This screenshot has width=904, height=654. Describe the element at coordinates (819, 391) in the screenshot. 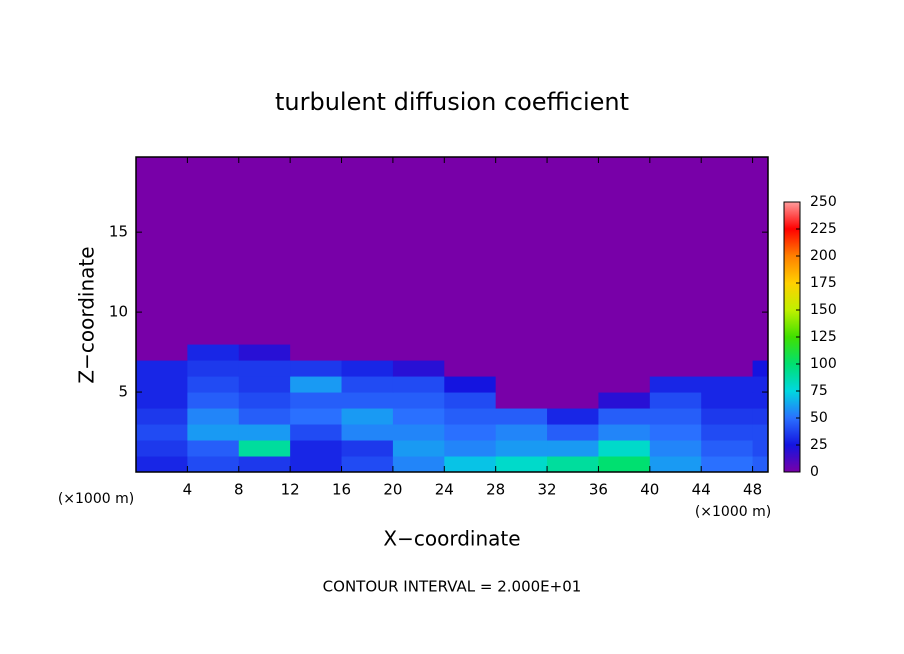

I see `colorbar-tick-label: 75` at that location.